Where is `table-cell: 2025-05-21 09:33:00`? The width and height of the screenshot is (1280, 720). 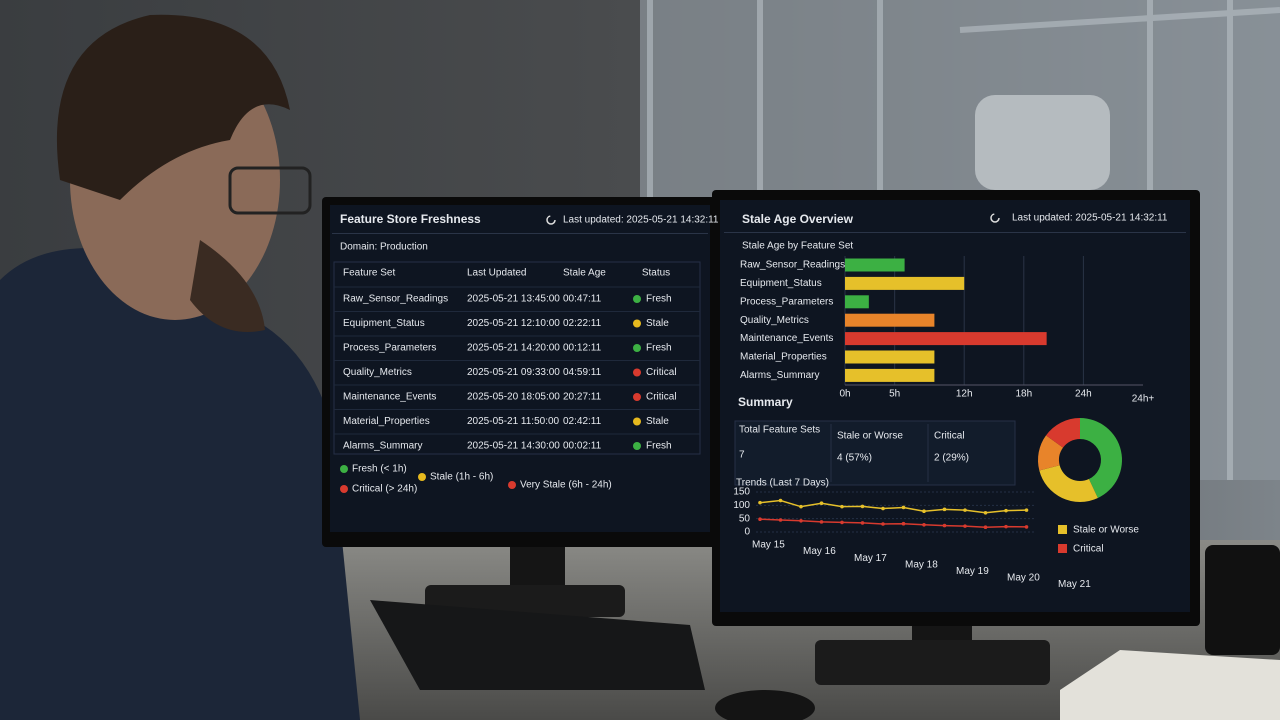 table-cell: 2025-05-21 09:33:00 is located at coordinates (513, 372).